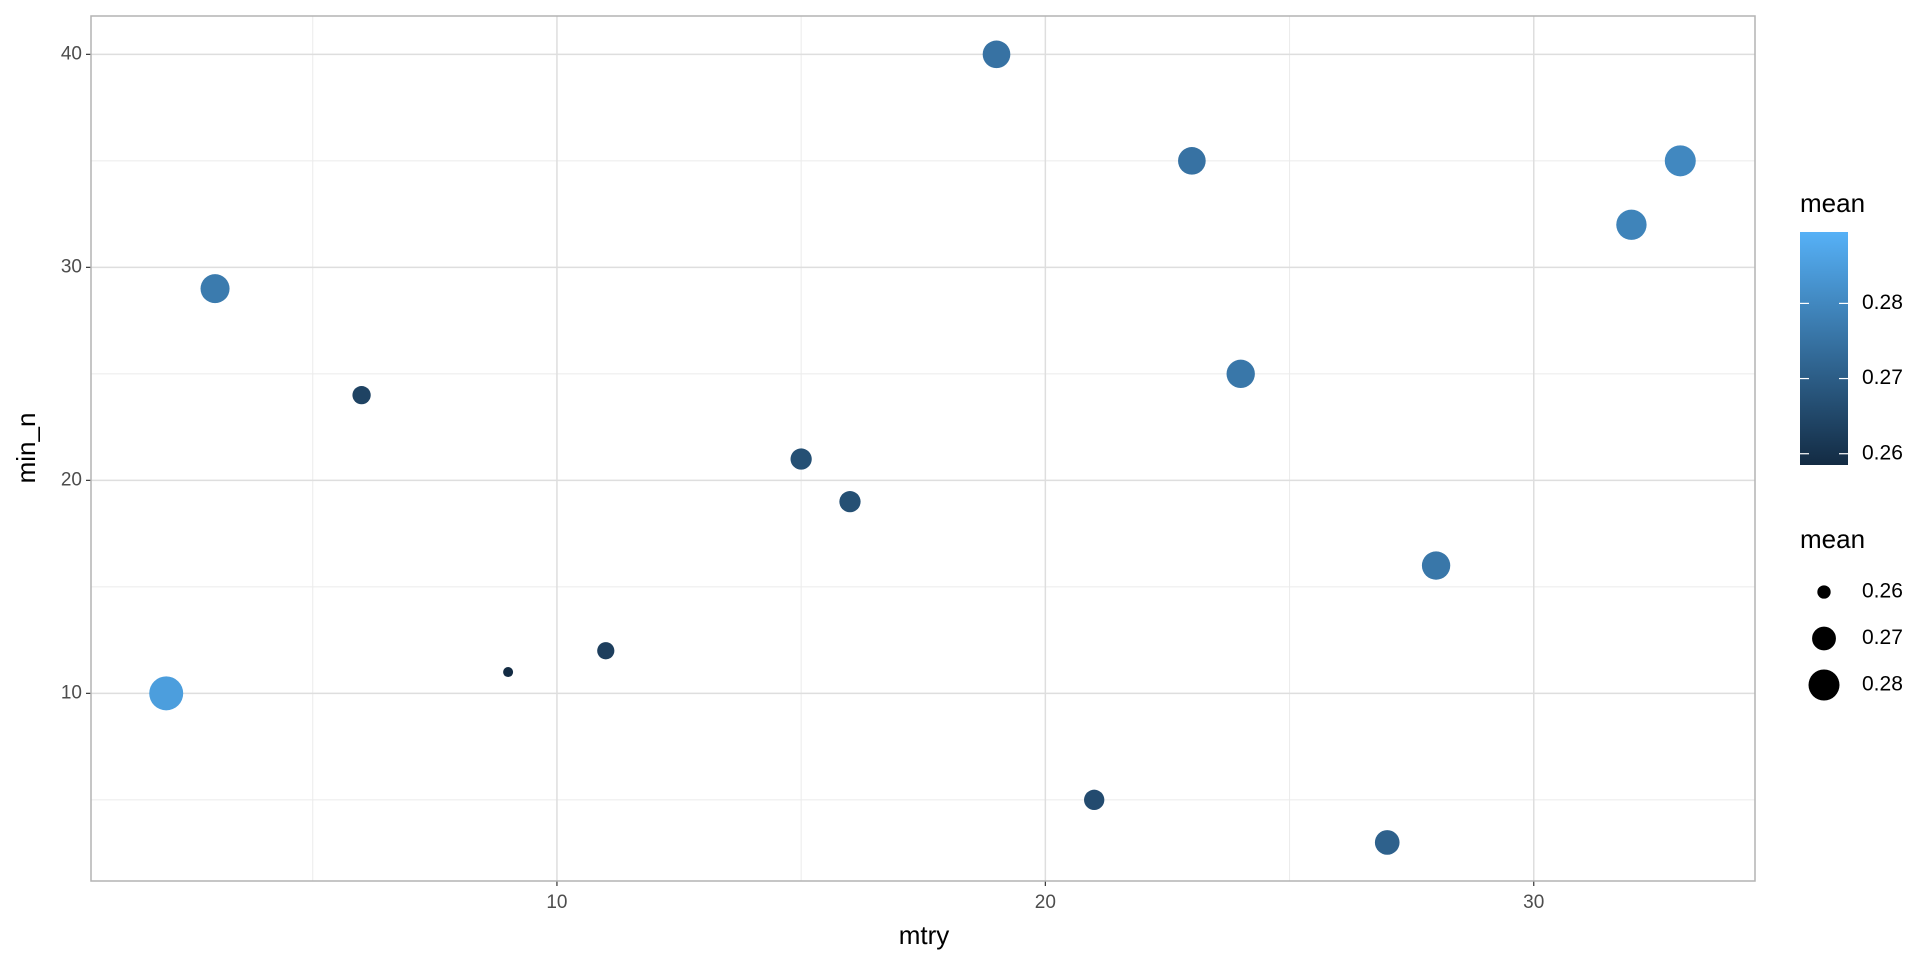 The height and width of the screenshot is (965, 1920). What do you see at coordinates (1824, 348) in the screenshot?
I see `colorbar` at bounding box center [1824, 348].